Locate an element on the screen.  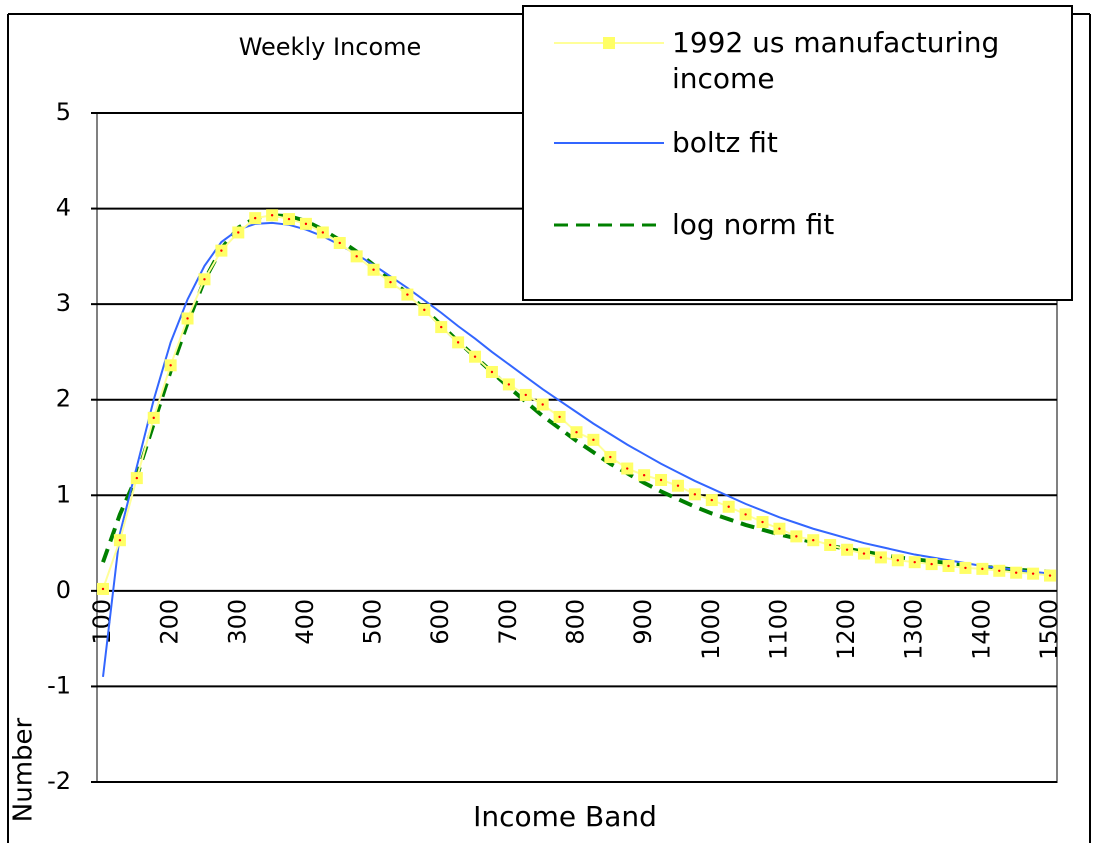
legend-label: boltz fit is located at coordinates (725, 142).